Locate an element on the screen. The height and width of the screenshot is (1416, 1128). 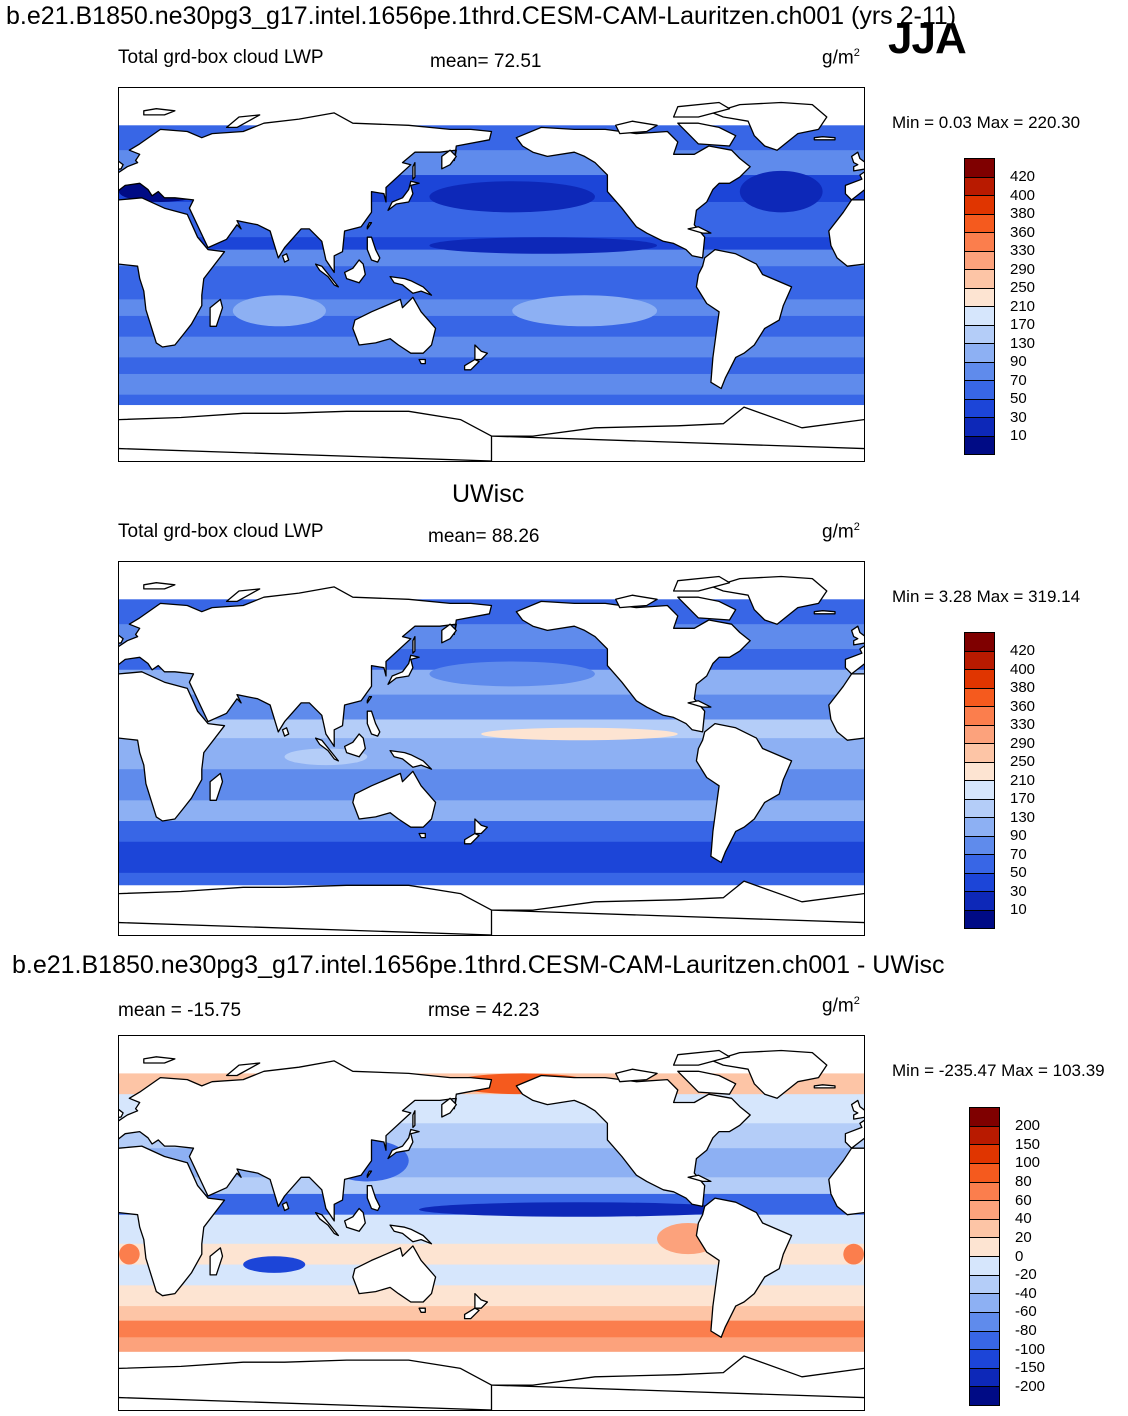
land-australia is located at coordinates (394, 325).